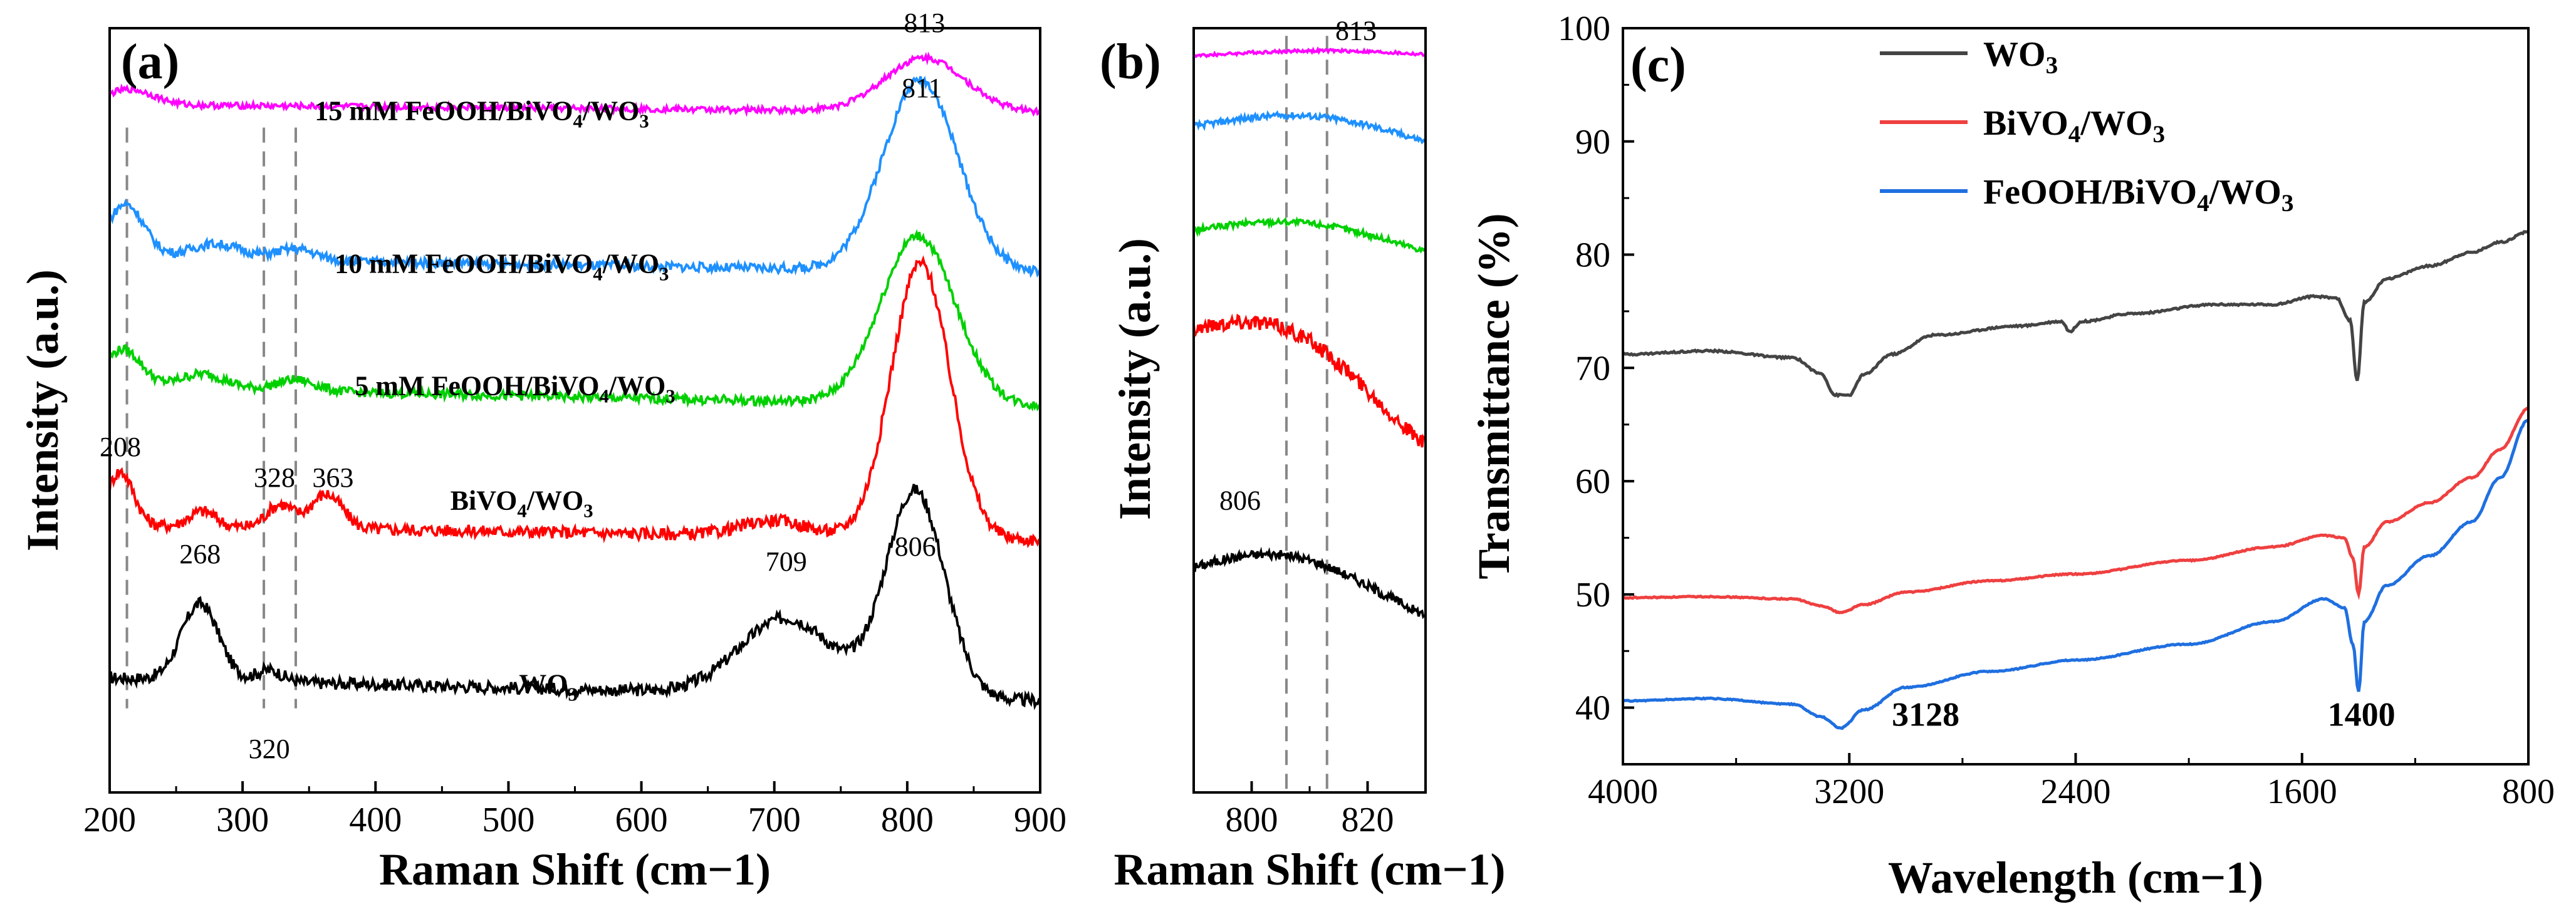 The height and width of the screenshot is (924, 2576). Describe the element at coordinates (375, 820) in the screenshot. I see `0-x-tick-label: 400` at that location.